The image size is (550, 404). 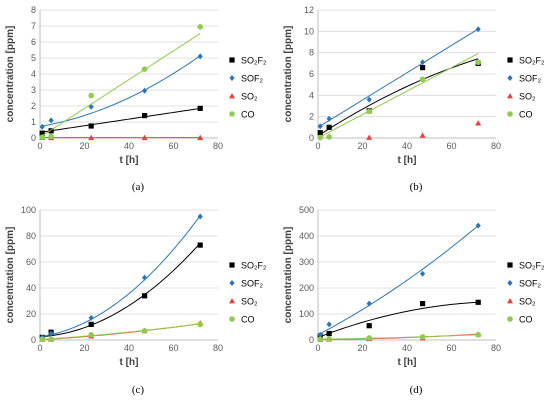 What do you see at coordinates (416, 390) in the screenshot?
I see `panel-label: (d)` at bounding box center [416, 390].